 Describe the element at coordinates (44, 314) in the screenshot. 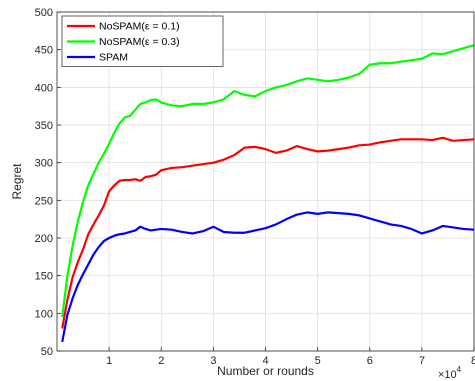

I see `y-tick-label: 100` at that location.